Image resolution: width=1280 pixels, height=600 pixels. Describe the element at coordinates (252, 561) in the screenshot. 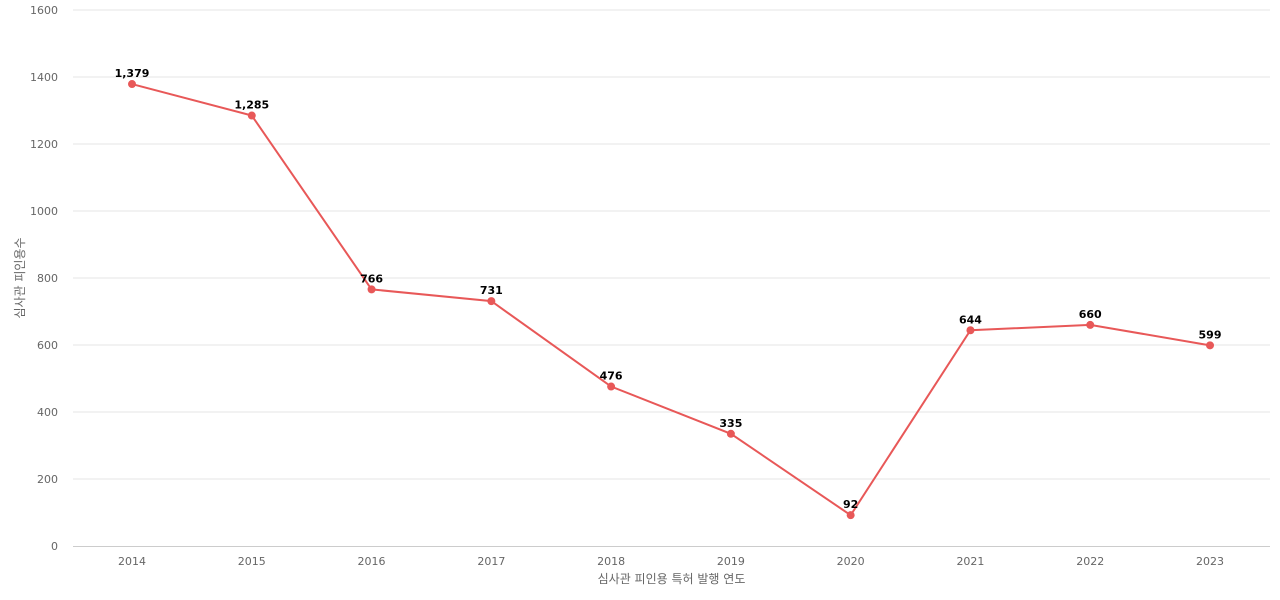

I see `x-tick-label: 2015` at that location.